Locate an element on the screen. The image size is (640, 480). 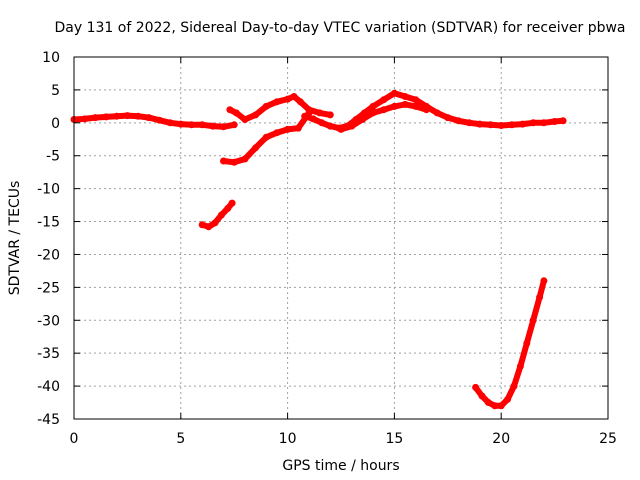
y-tick-label: -5 is located at coordinates (53, 157).